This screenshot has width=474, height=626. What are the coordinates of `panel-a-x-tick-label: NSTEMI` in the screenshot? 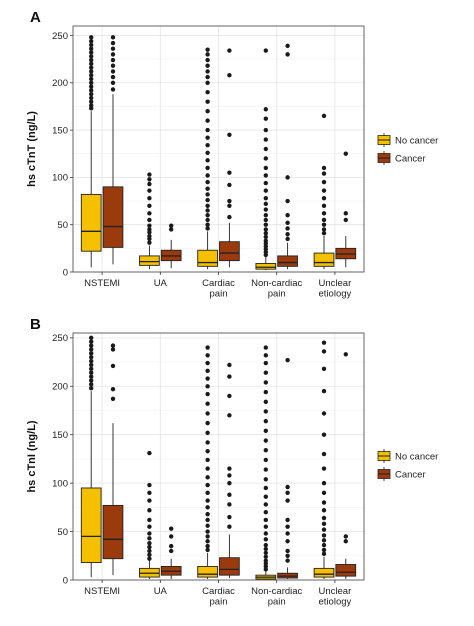 It's located at (102, 283).